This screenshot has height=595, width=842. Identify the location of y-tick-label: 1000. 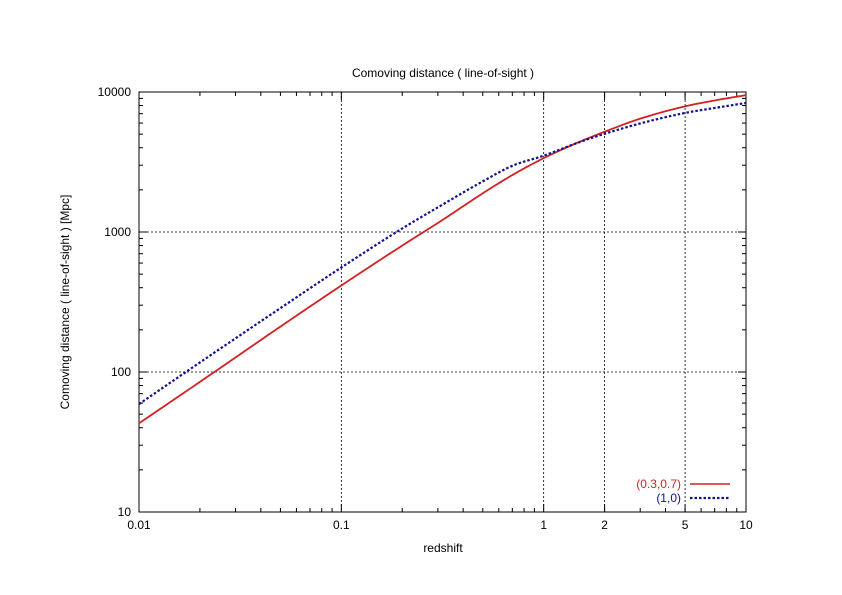
(117, 232).